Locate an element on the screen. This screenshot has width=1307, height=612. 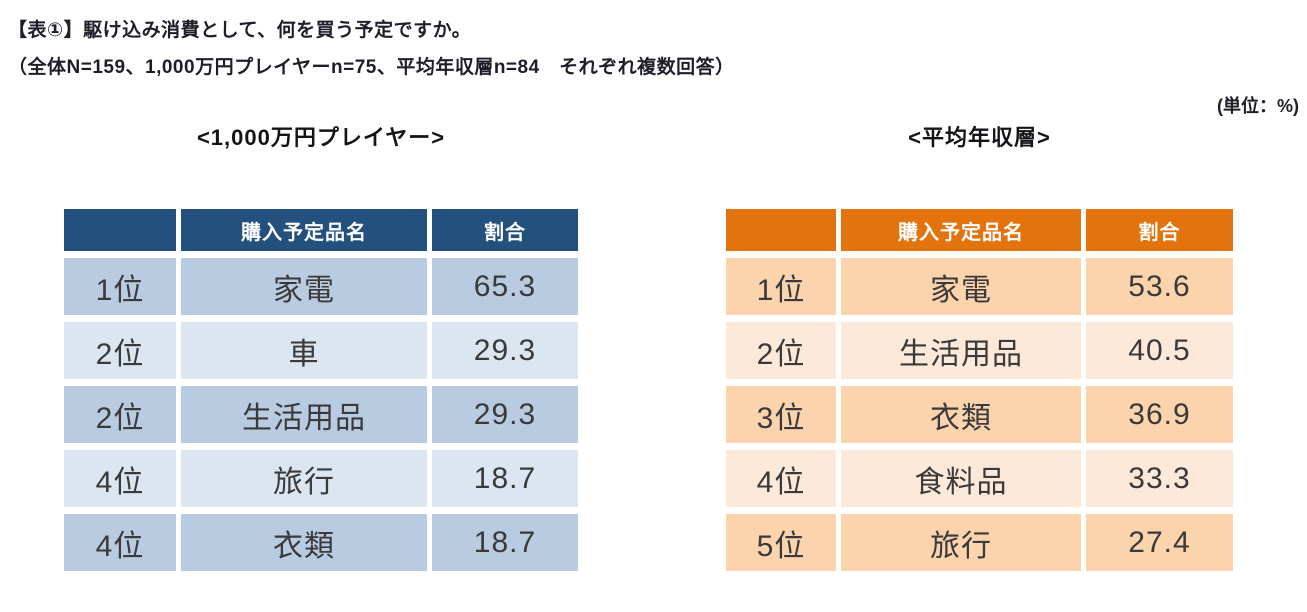
value-cell: 33.3 is located at coordinates (1159, 478).